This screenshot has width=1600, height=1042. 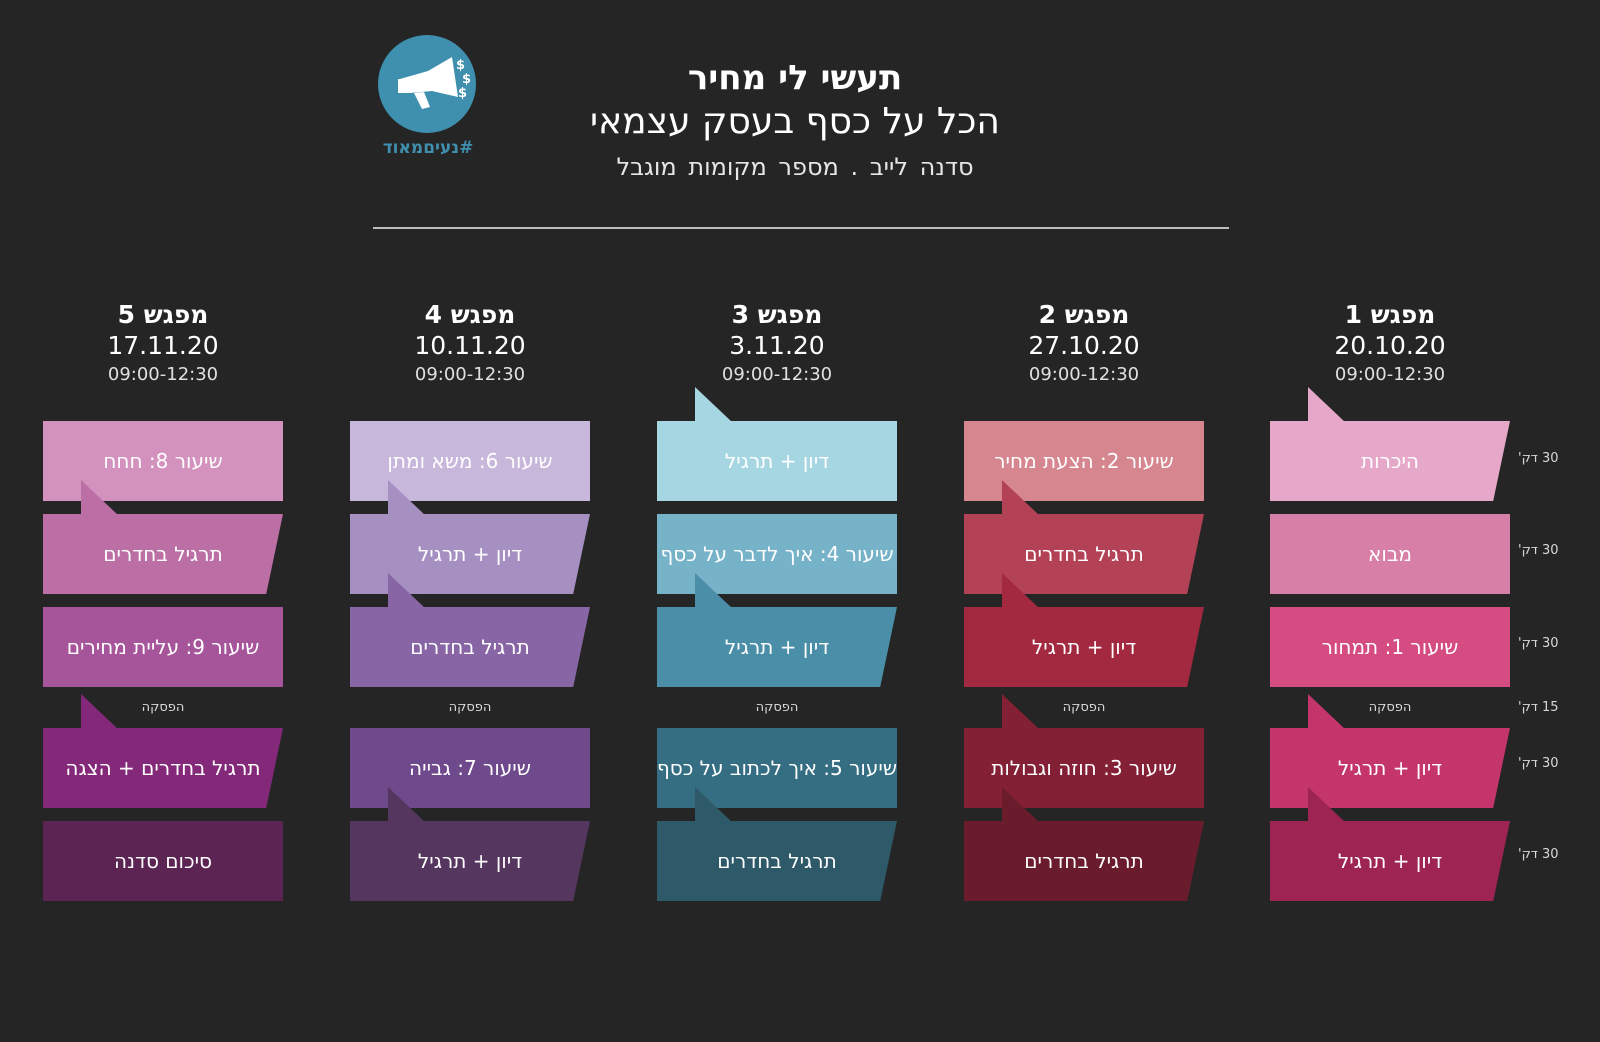 I want to click on session-4-block-2: דיון + תרגיל, so click(x=470, y=537).